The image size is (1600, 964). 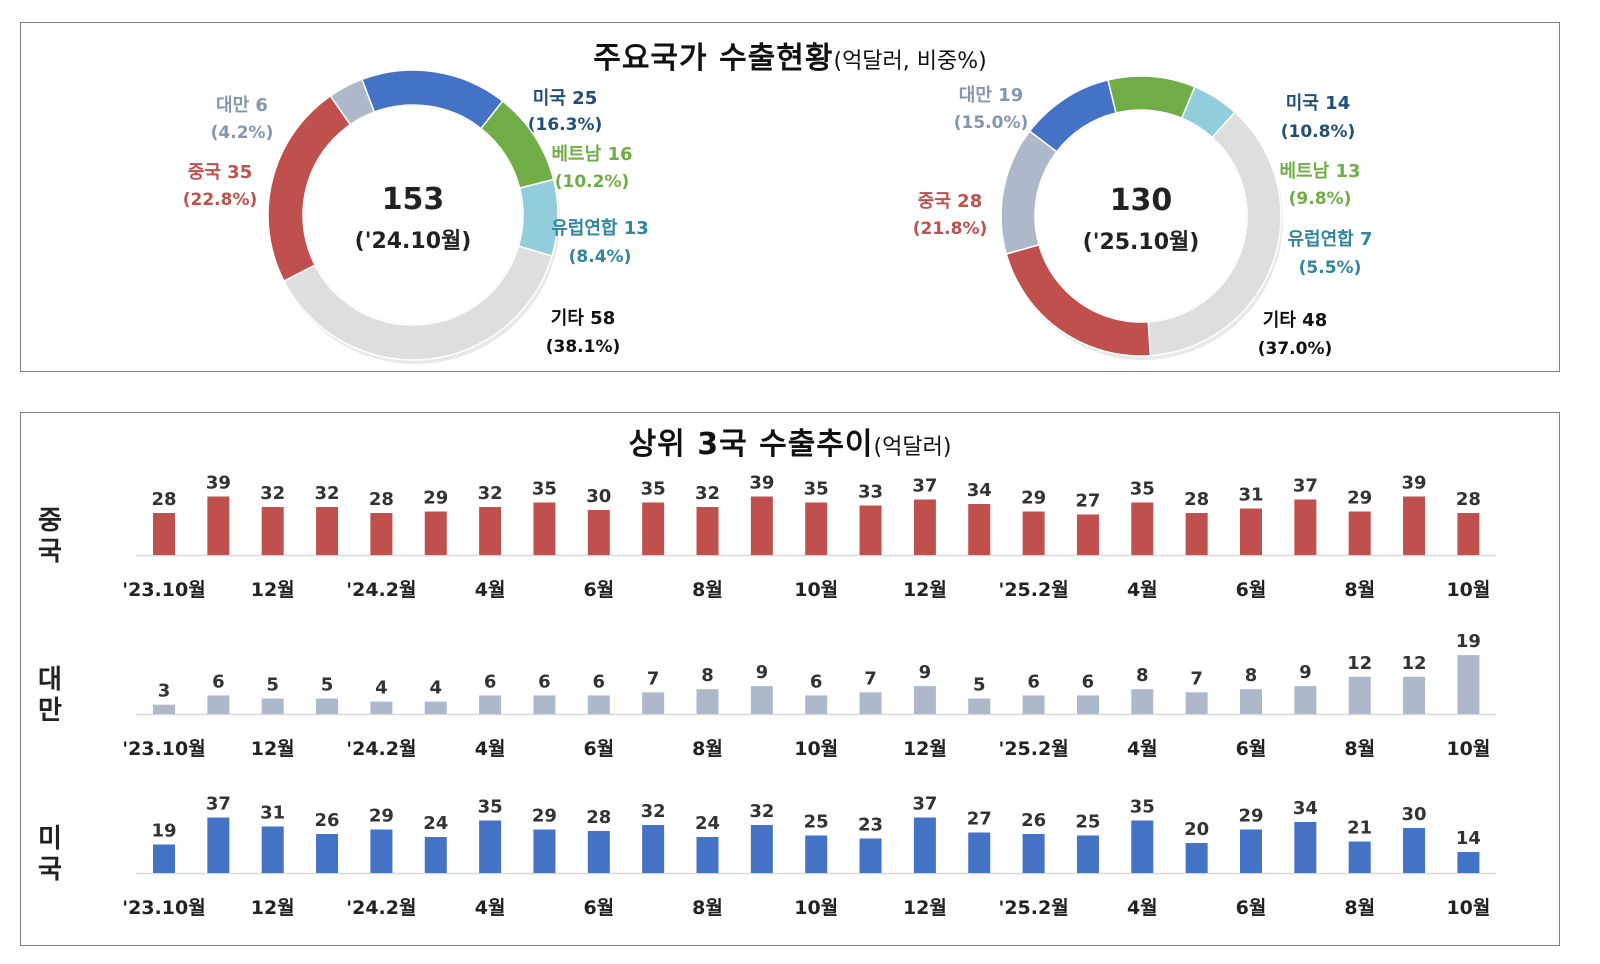 I want to click on top-title: 주요국가 수출현황(억달러, 비중%), so click(x=790, y=55).